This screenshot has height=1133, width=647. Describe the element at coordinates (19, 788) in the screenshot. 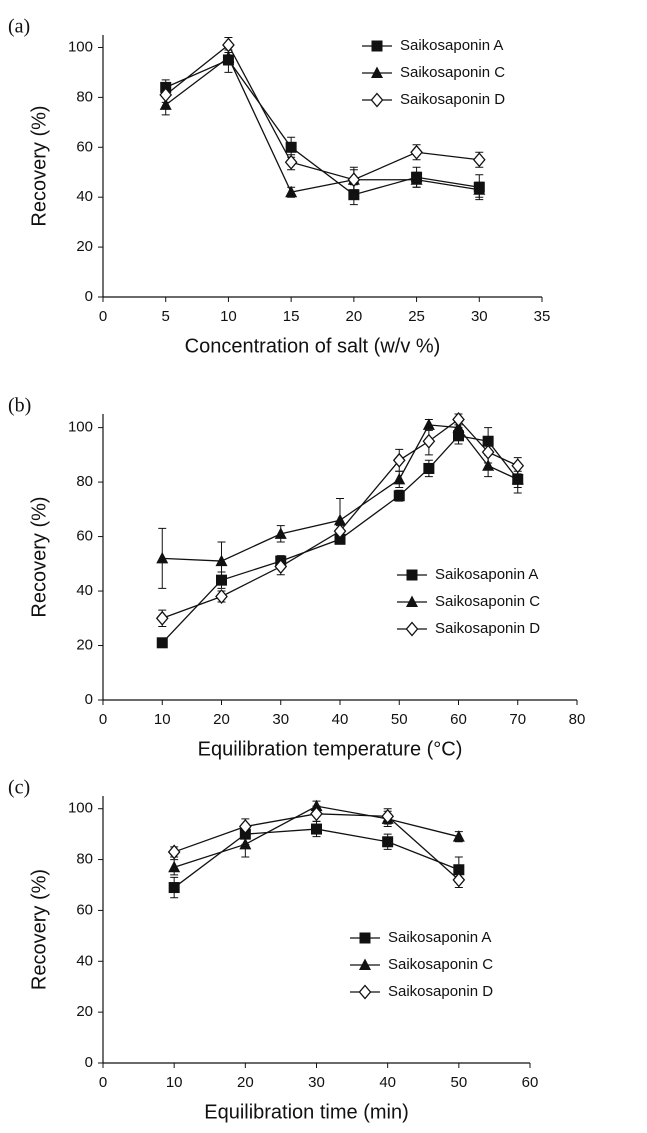

I see `panel-label: (c)` at that location.